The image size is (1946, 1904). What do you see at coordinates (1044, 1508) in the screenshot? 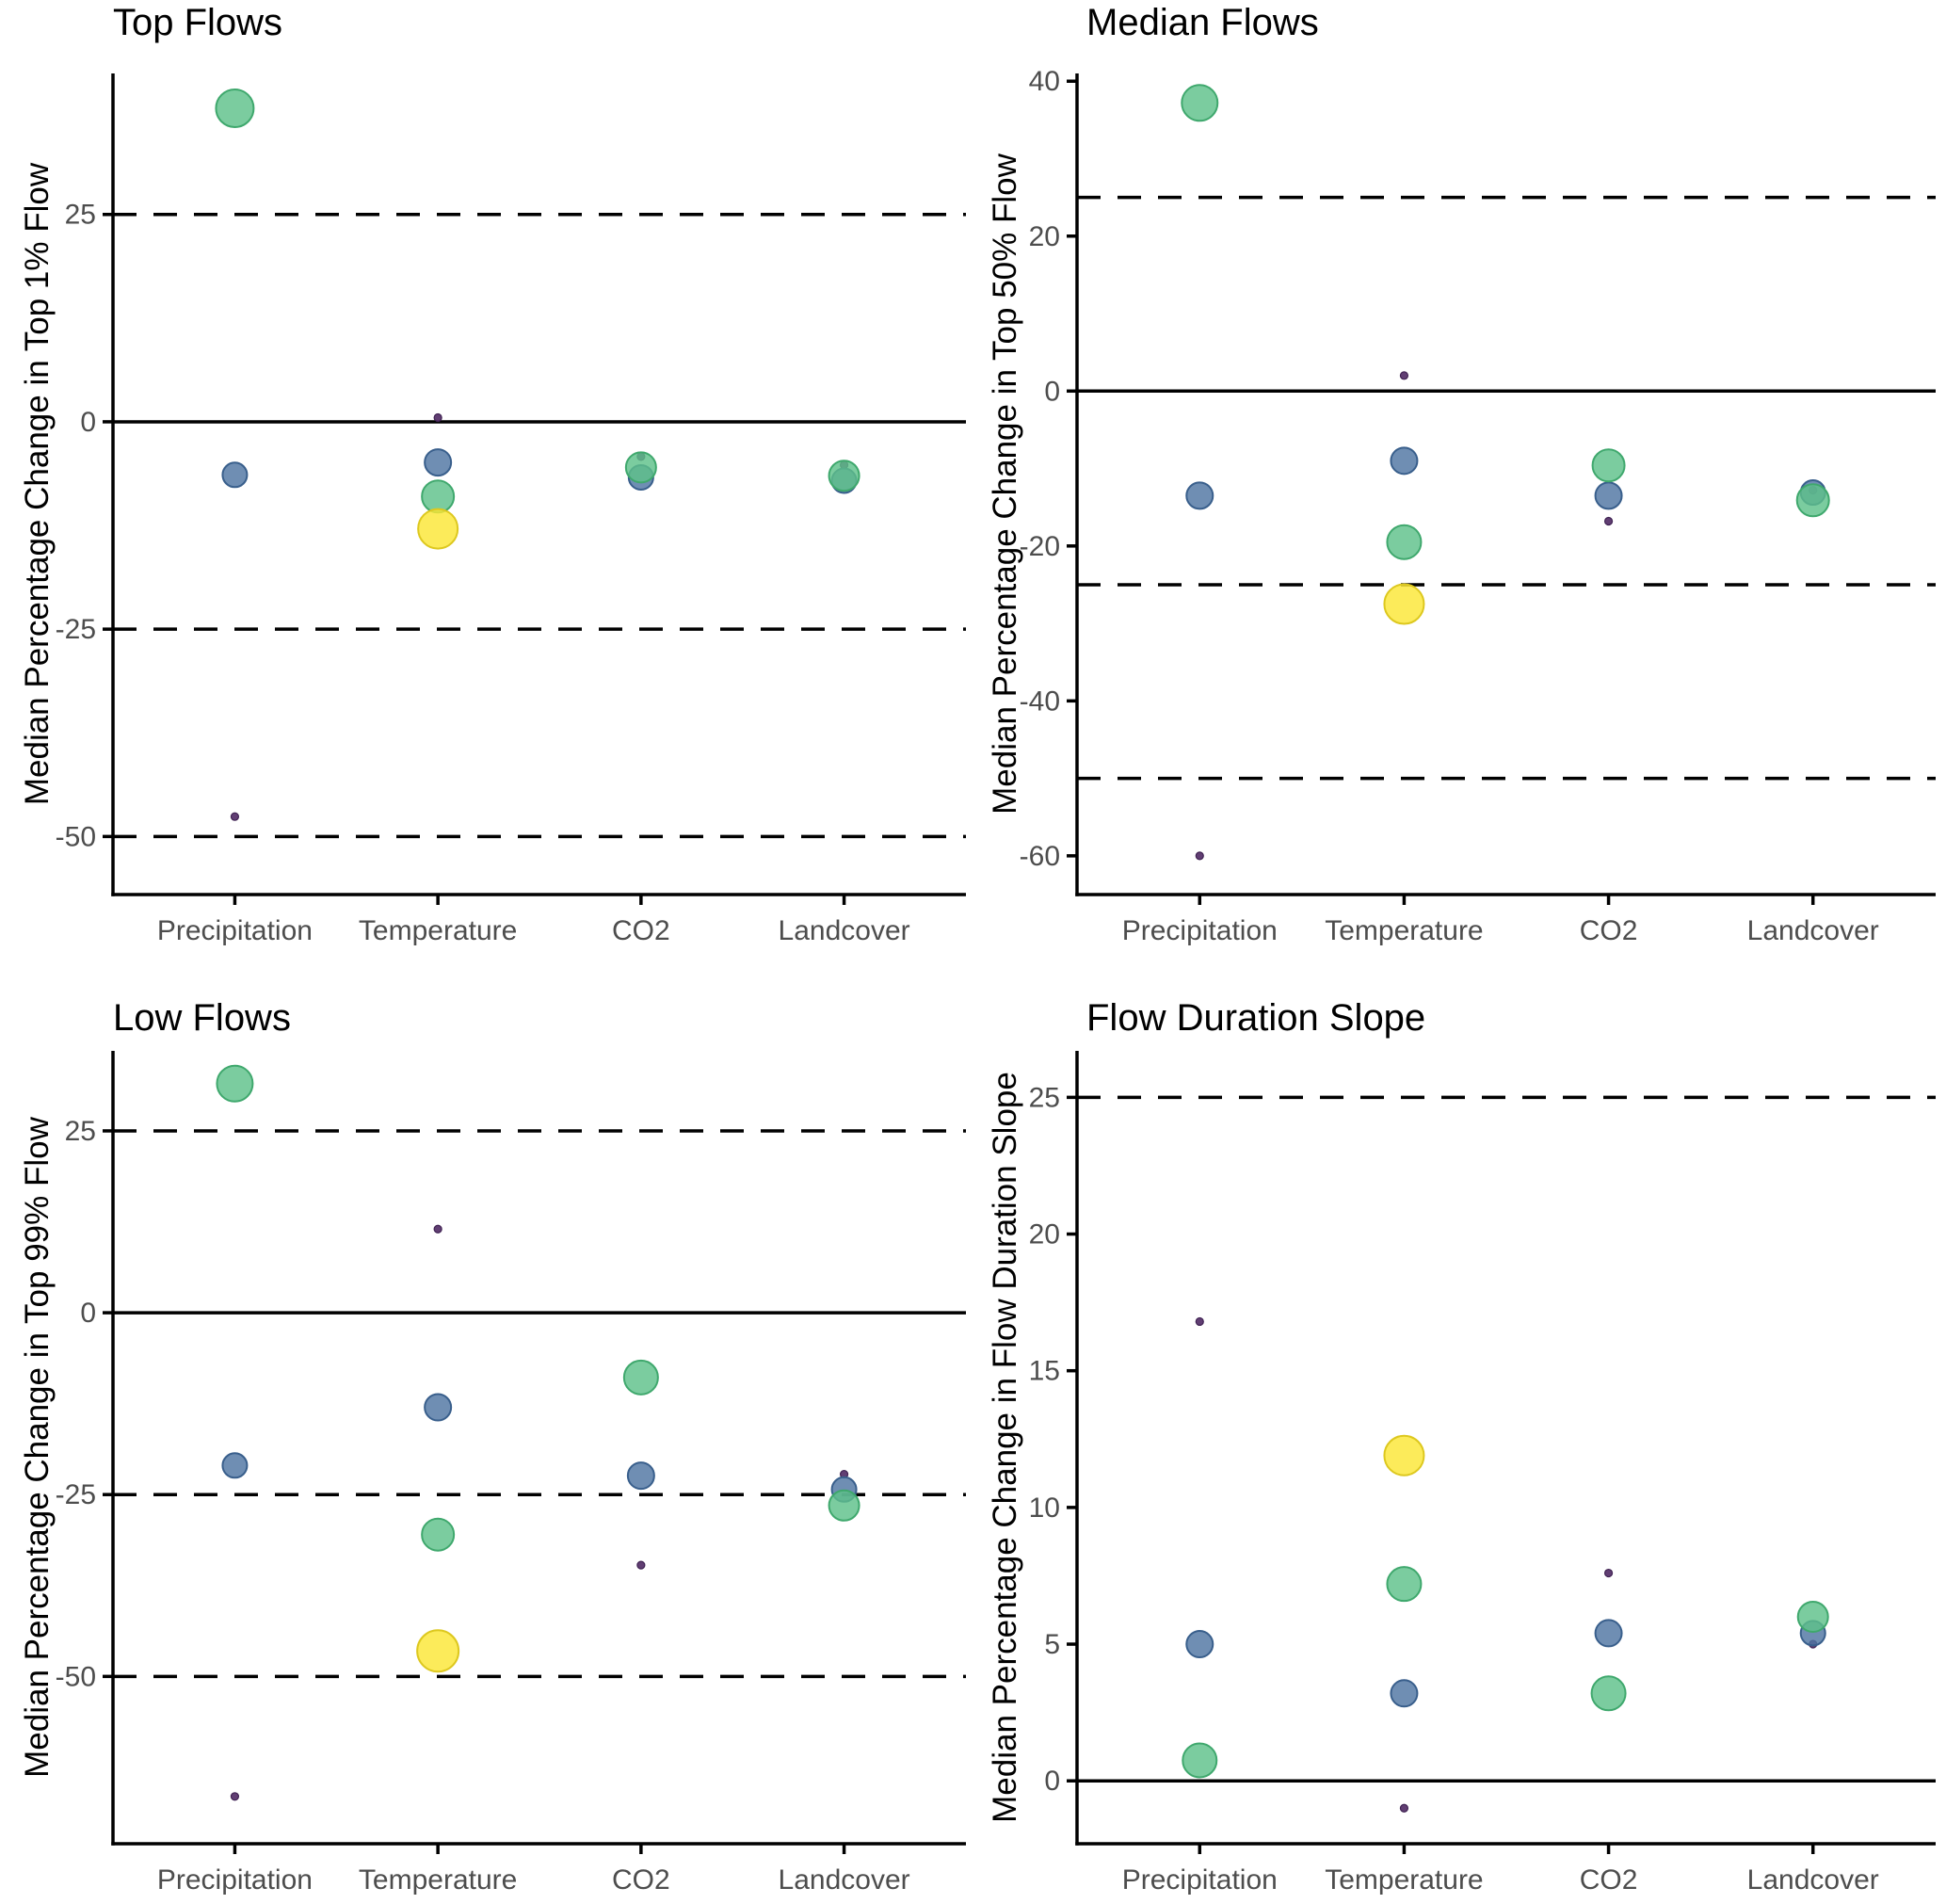
I see `y-tick-label: 10` at bounding box center [1044, 1508].